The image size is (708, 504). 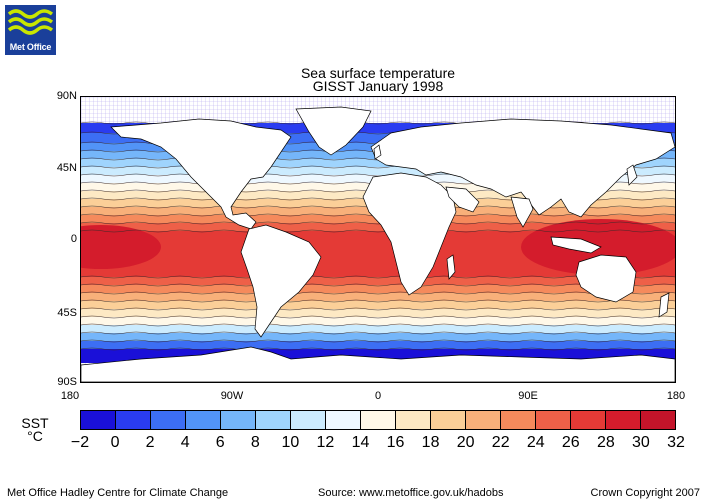 I want to click on colorbar-tick-label: 10, so click(x=290, y=442).